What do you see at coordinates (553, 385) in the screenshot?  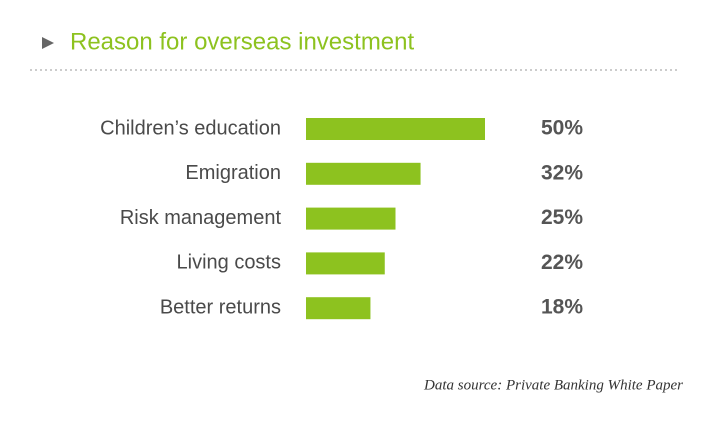 I see `source-note: Data source: Private Banking White Paper` at bounding box center [553, 385].